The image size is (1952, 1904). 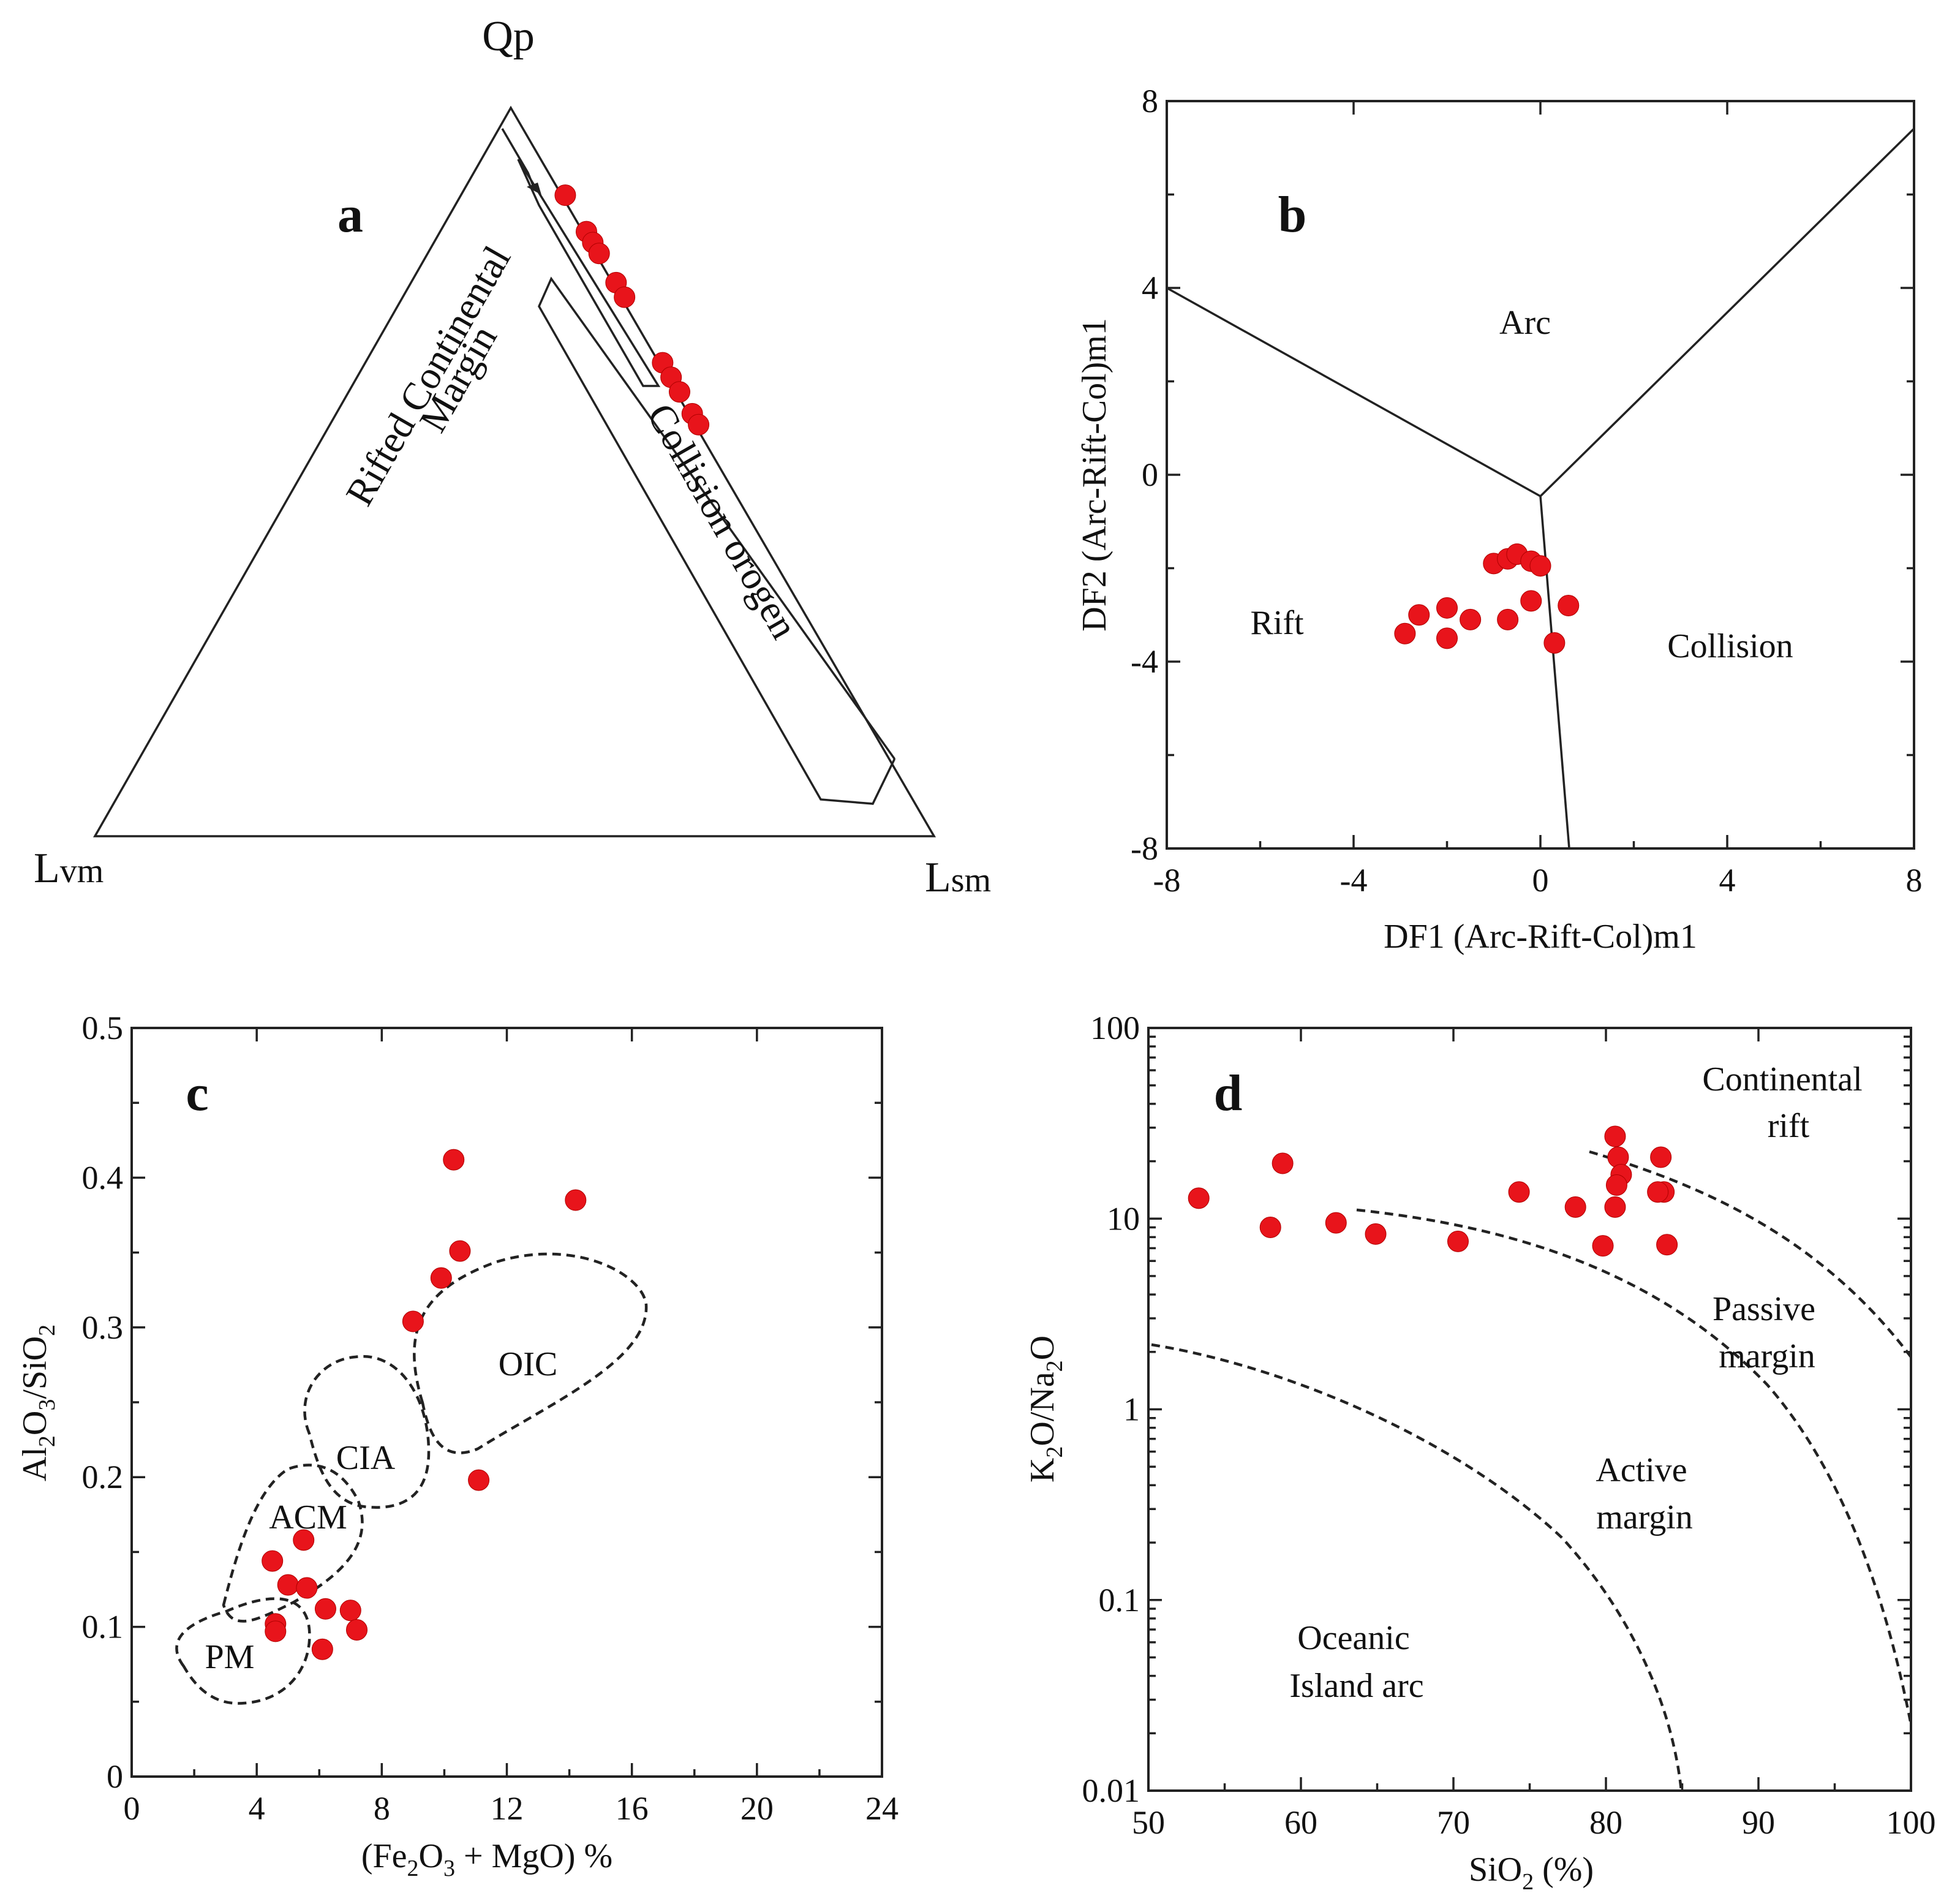 I want to click on field-collision-label: Collision, so click(x=1730, y=646).